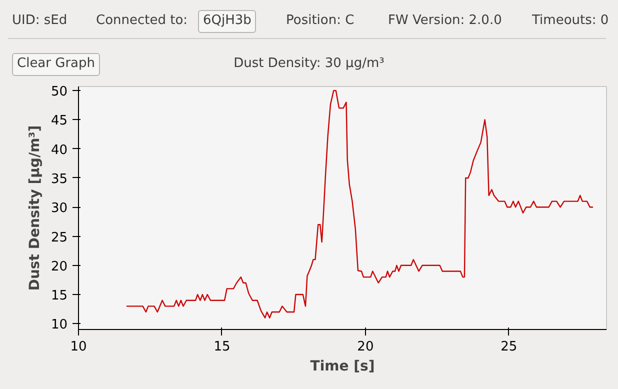  What do you see at coordinates (59, 266) in the screenshot?
I see `y-tick-label: 20` at bounding box center [59, 266].